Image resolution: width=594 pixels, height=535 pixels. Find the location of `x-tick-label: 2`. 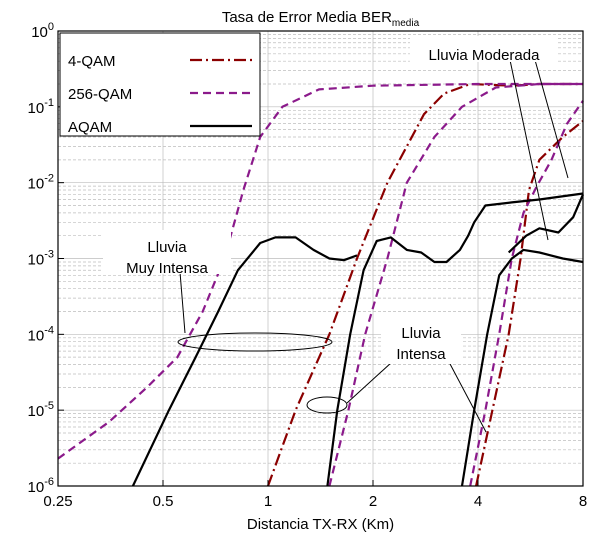

x-tick-label: 2 is located at coordinates (373, 501).